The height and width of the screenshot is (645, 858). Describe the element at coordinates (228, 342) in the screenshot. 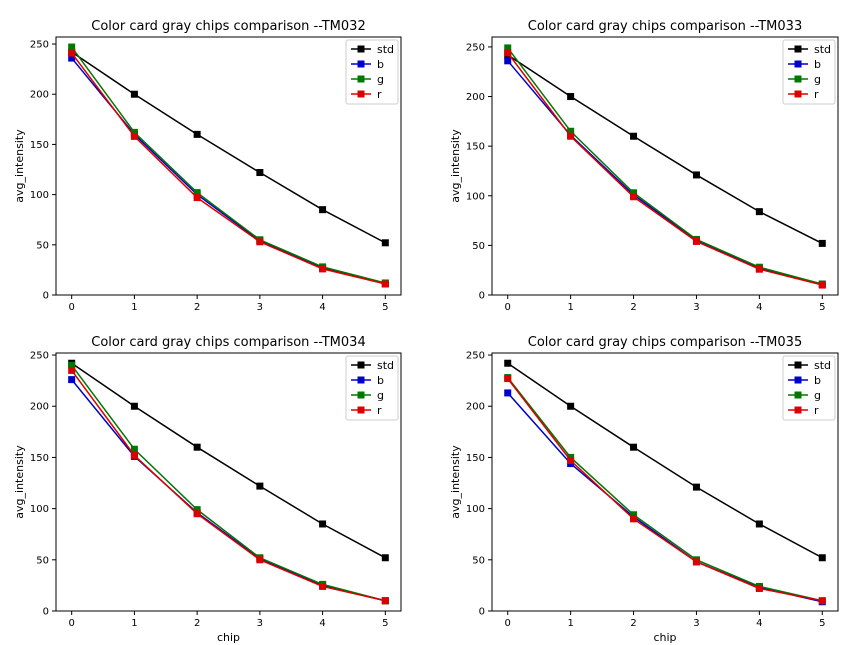

I see `chart-title: Color card gray chips comparison --TM034` at that location.